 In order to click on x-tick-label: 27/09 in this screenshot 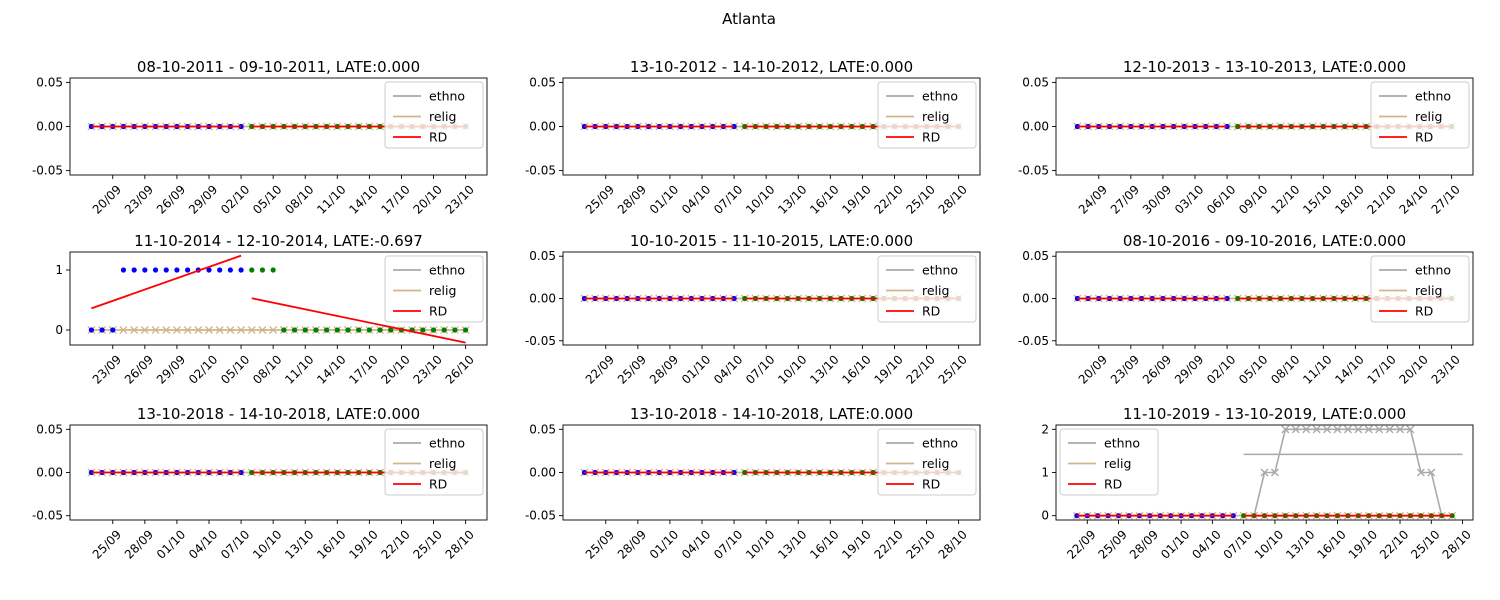, I will do `click(1125, 199)`.